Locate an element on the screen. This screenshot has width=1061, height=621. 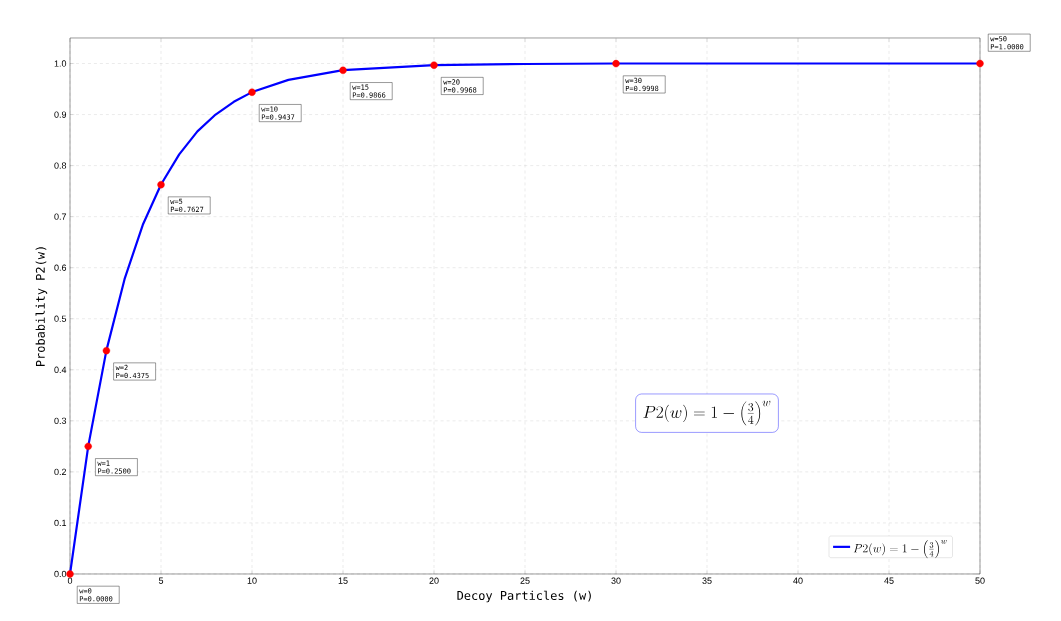
x-tick-label: 25 is located at coordinates (525, 580).